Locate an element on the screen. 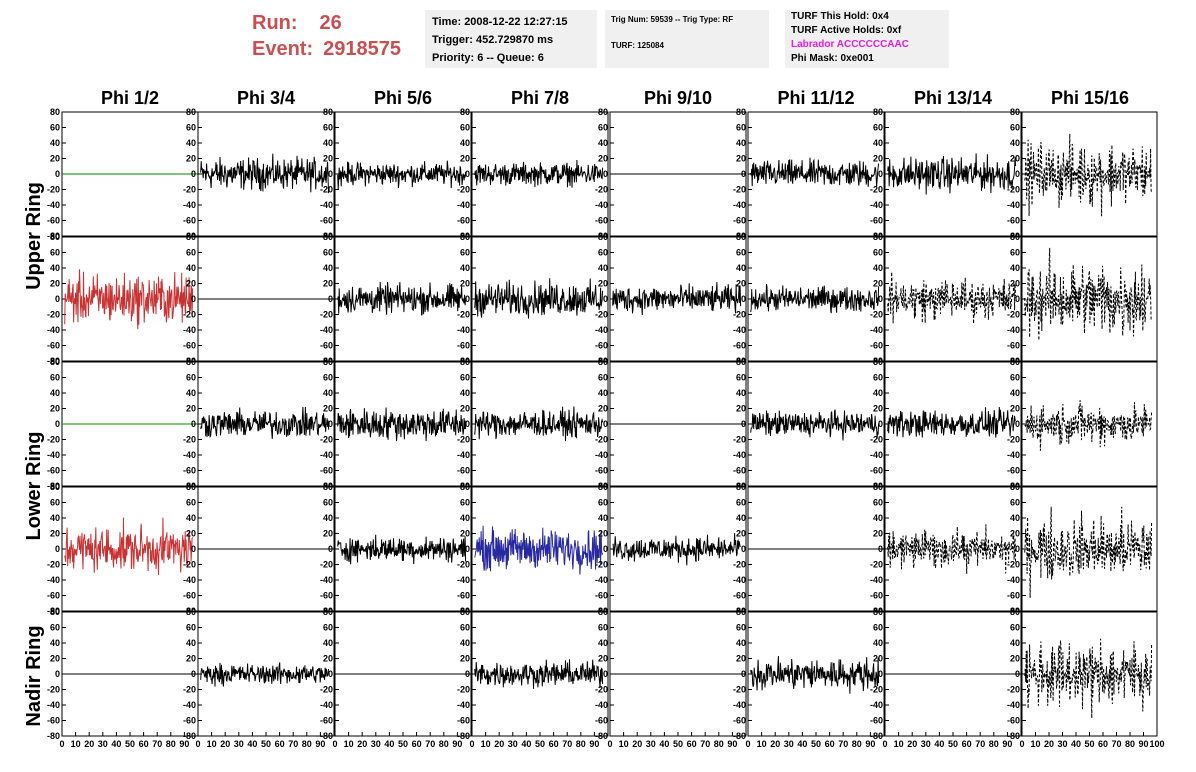 This screenshot has width=1196, height=772. phi-mask-text: Phi Mask: 0xe001 is located at coordinates (832, 58).